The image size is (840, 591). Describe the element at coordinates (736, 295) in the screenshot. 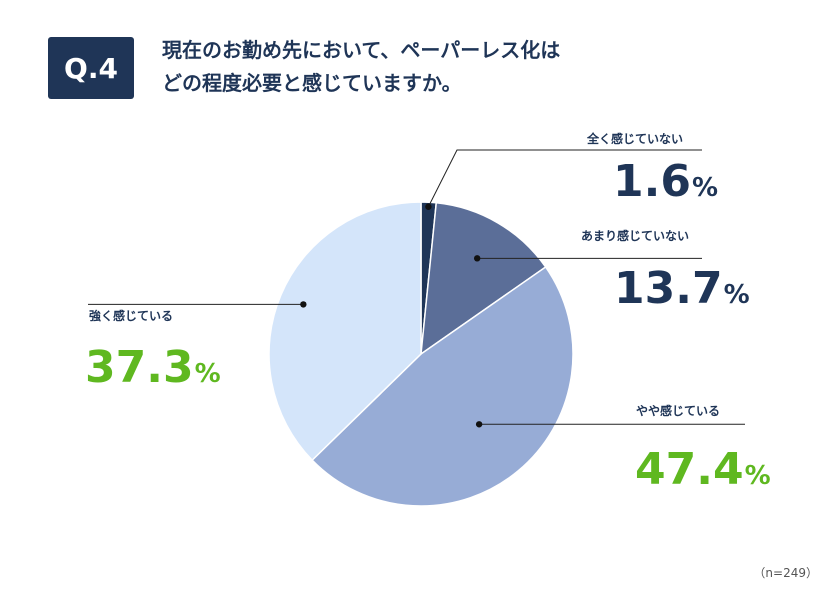

I see `slice-value-amari-unit: %` at that location.